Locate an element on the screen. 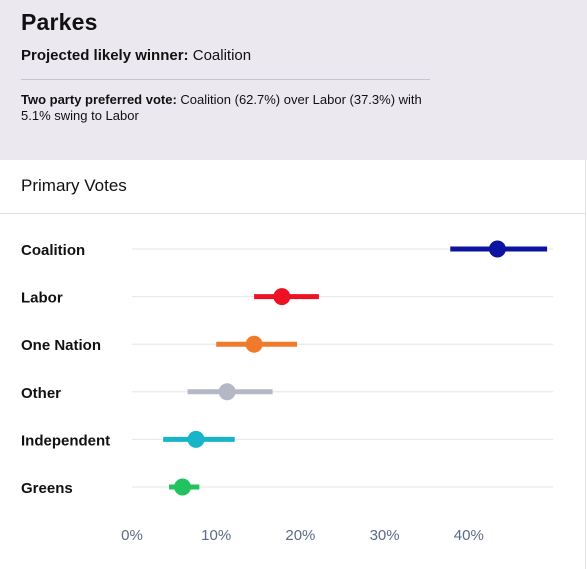  header-divider is located at coordinates (225, 79).